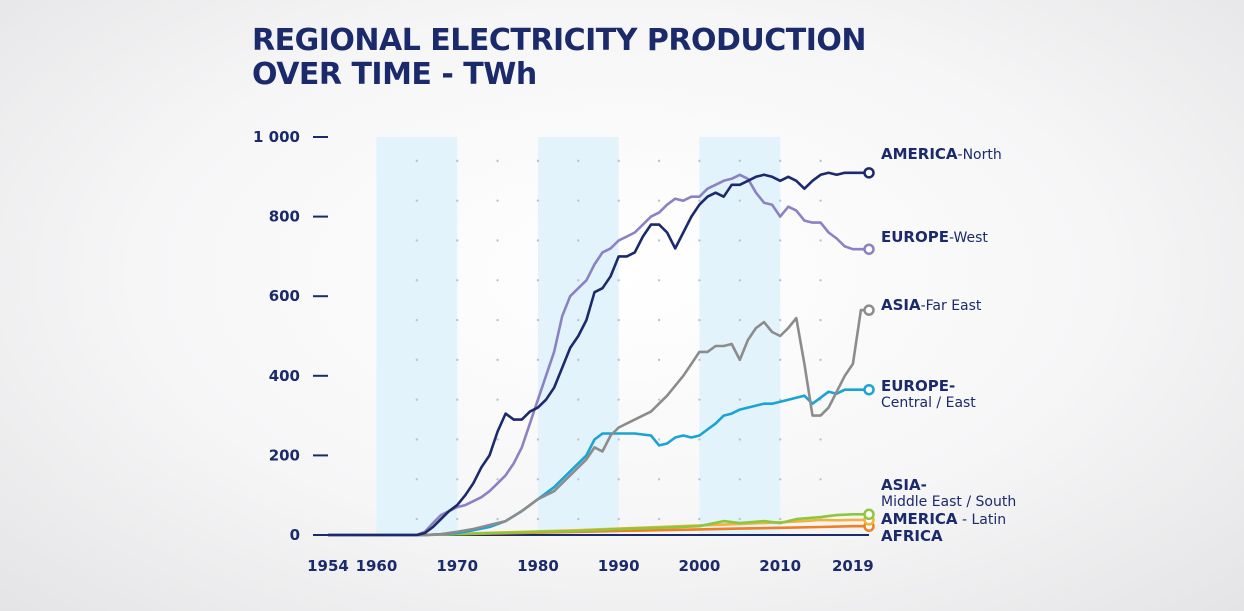 This screenshot has height=611, width=1244. What do you see at coordinates (919, 519) in the screenshot?
I see `label-america-latin-region: AMERICA` at bounding box center [919, 519].